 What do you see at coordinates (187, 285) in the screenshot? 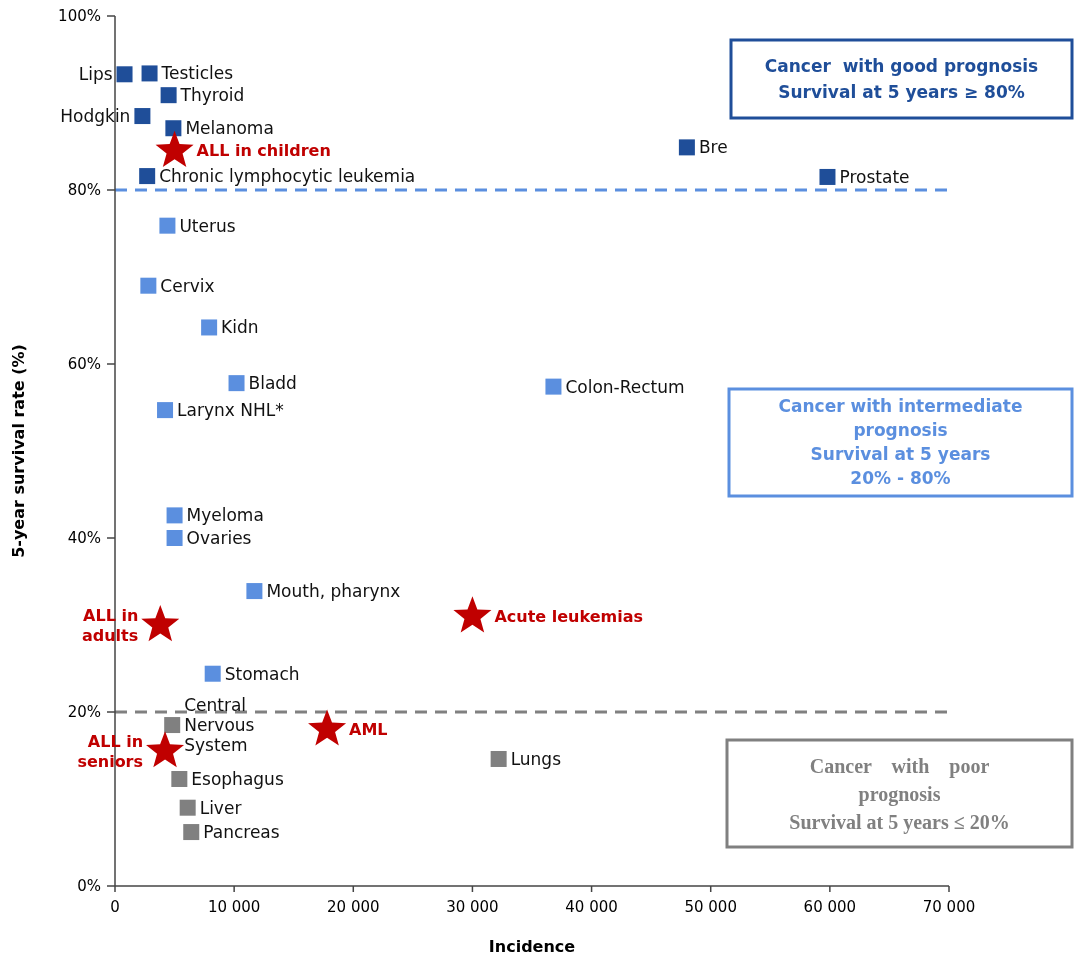
I see `annotation: Cervix` at bounding box center [187, 285].